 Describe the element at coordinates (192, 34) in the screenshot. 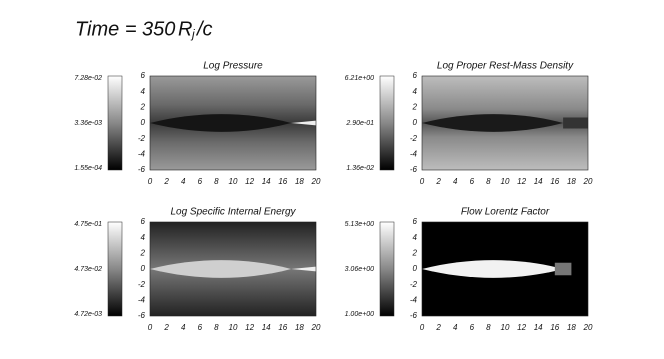

I see `unit-sub: j` at that location.